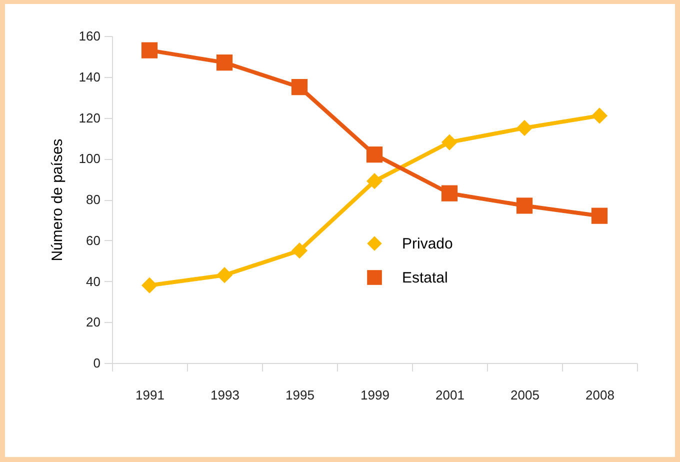  I want to click on y-tick-label: 0, so click(96, 363).